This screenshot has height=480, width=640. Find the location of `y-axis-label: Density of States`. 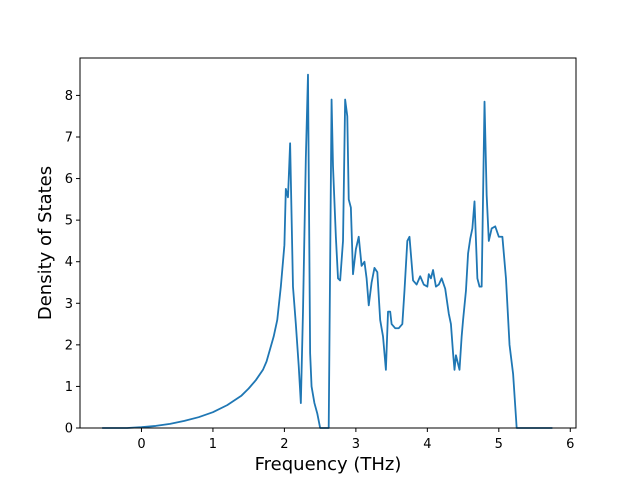

y-axis-label: Density of States is located at coordinates (45, 243).